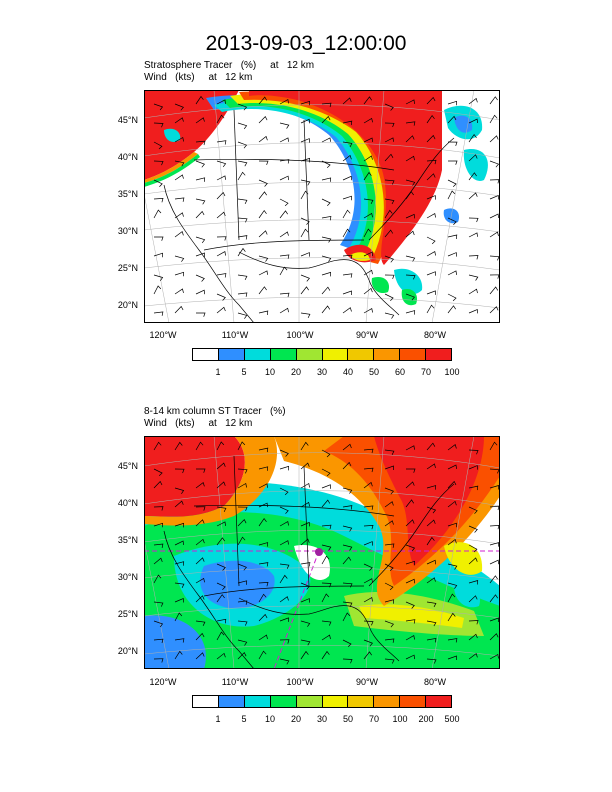 This screenshot has width=612, height=792. I want to click on lat-label: 45°N, so click(127, 466).